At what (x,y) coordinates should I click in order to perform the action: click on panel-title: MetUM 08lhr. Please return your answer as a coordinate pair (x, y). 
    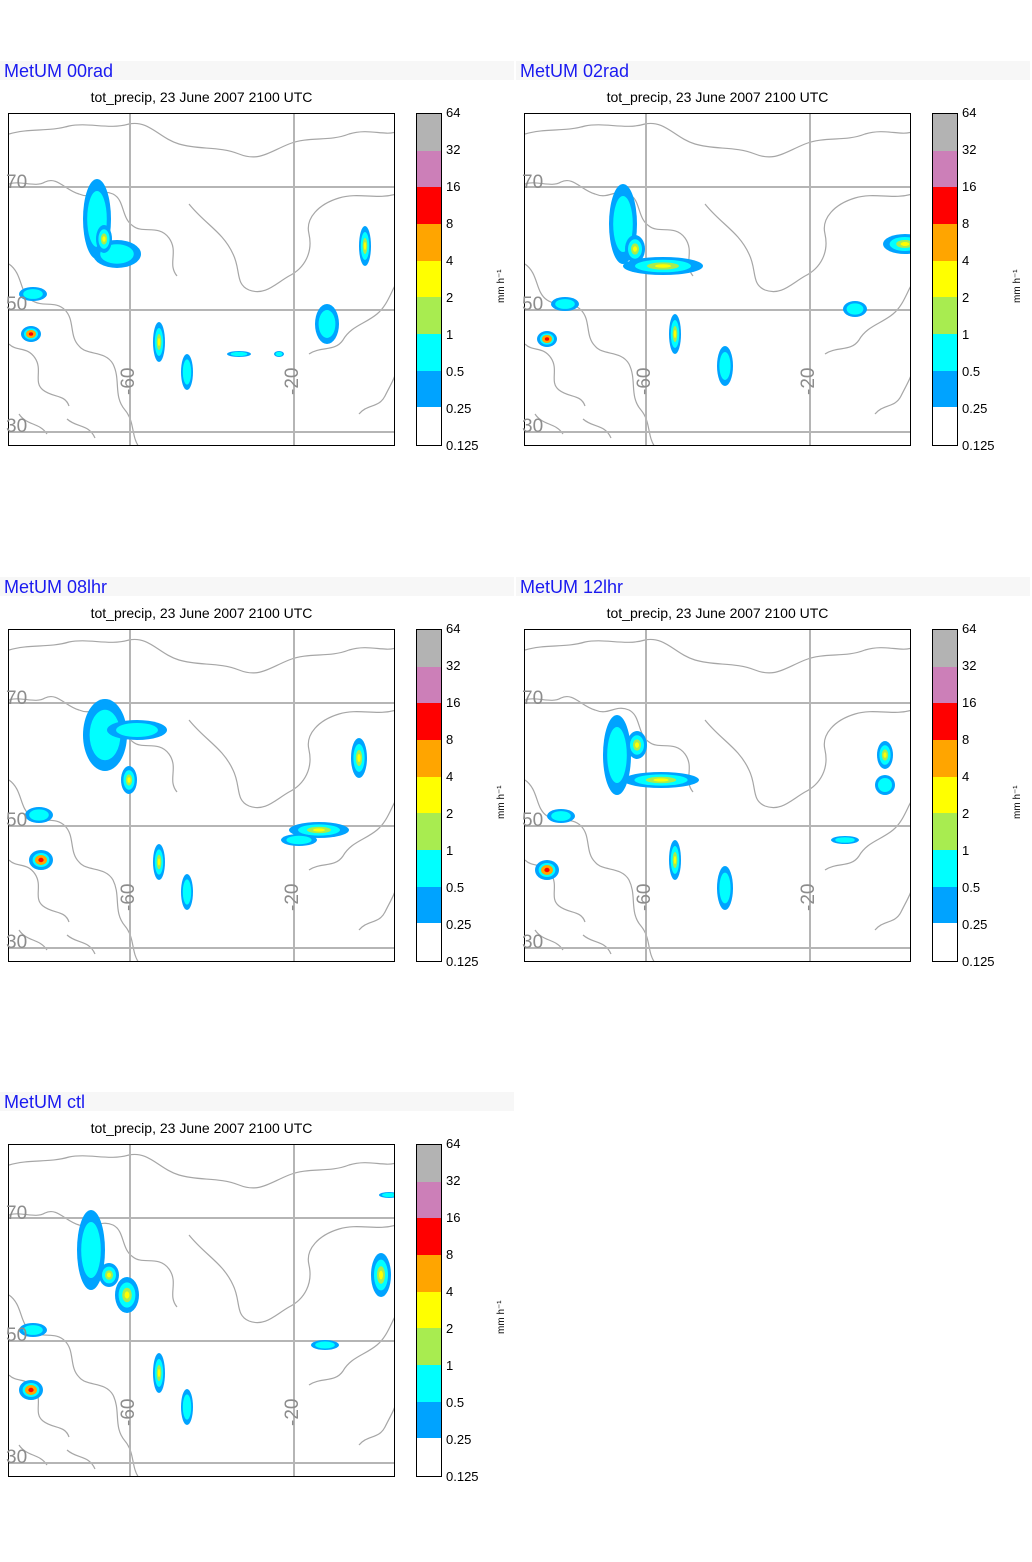
    Looking at the image, I should click on (56, 587).